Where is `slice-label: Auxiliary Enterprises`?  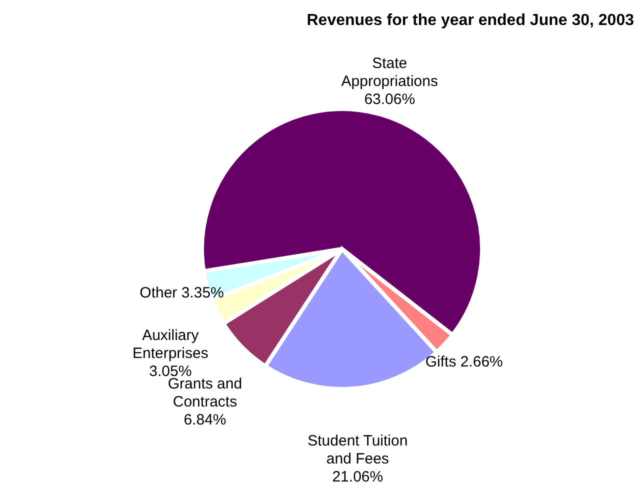
slice-label: Auxiliary Enterprises is located at coordinates (170, 344).